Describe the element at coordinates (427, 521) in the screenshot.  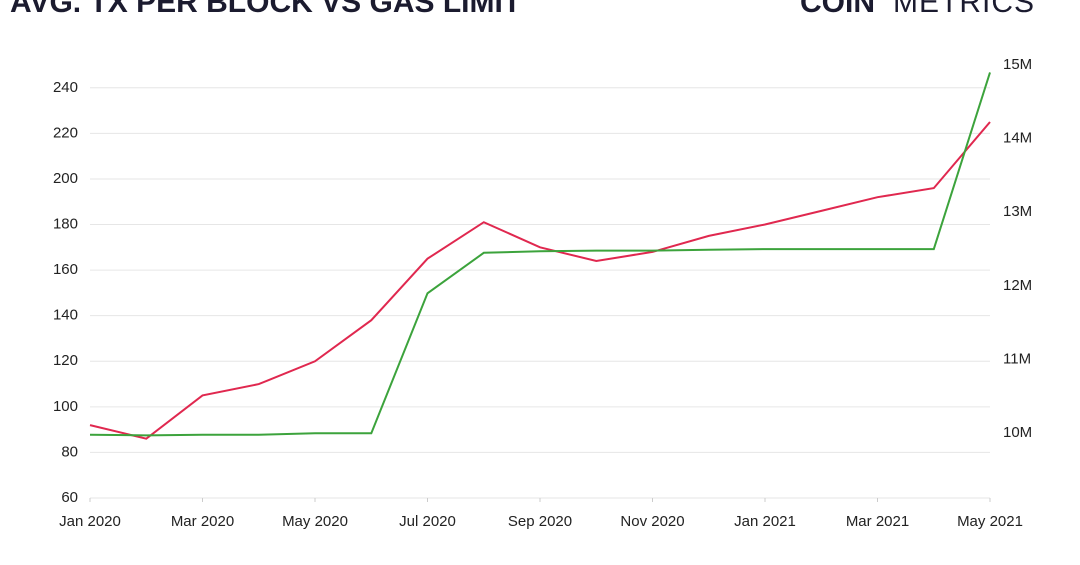
I see `x-tick-label: Jul 2020` at that location.